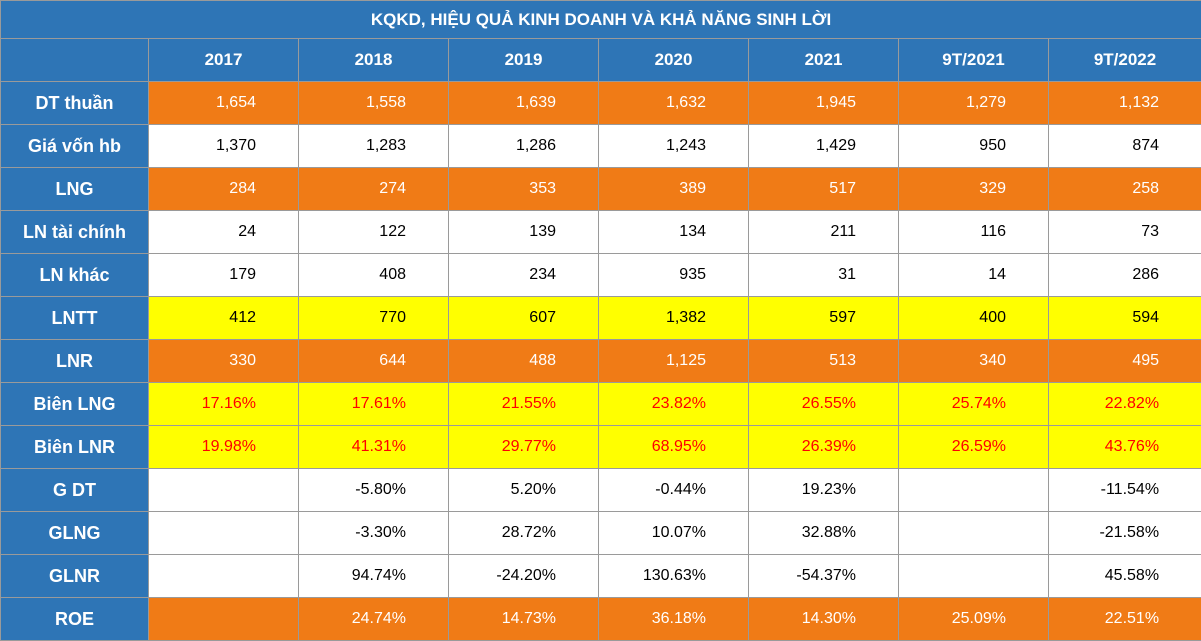 The height and width of the screenshot is (641, 1201). Describe the element at coordinates (974, 146) in the screenshot. I see `table-cell: 950` at that location.